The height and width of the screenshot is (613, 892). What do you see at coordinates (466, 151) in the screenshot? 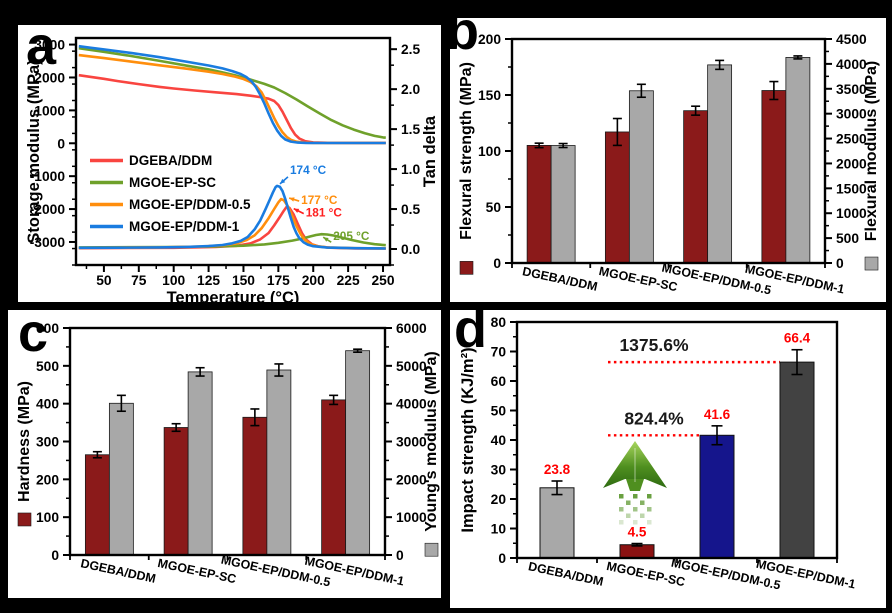
I see `svg-text: Flexural strength (MPa)` at bounding box center [466, 151].